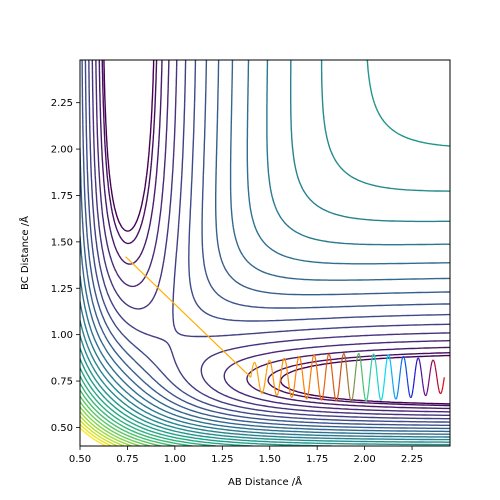 The width and height of the screenshot is (500, 500). What do you see at coordinates (270, 459) in the screenshot?
I see `x-tick-label: 1.50` at bounding box center [270, 459].